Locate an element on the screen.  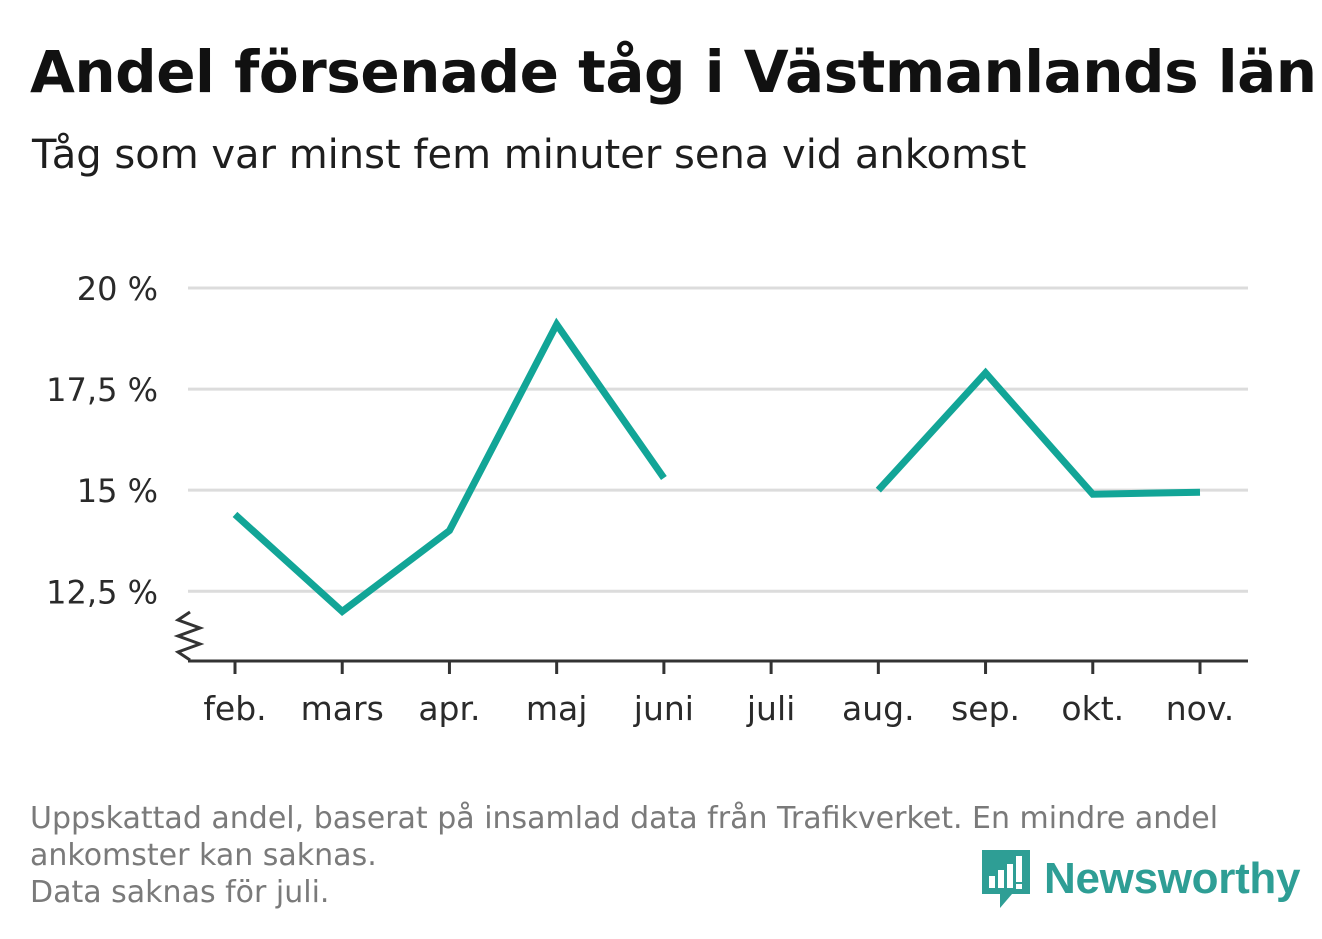
footnote-line-3: Data saknas för juli. is located at coordinates (180, 892).